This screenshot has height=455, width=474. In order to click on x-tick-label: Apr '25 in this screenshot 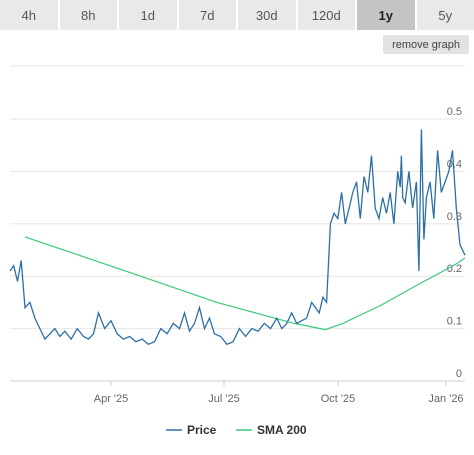, I will do `click(111, 399)`.